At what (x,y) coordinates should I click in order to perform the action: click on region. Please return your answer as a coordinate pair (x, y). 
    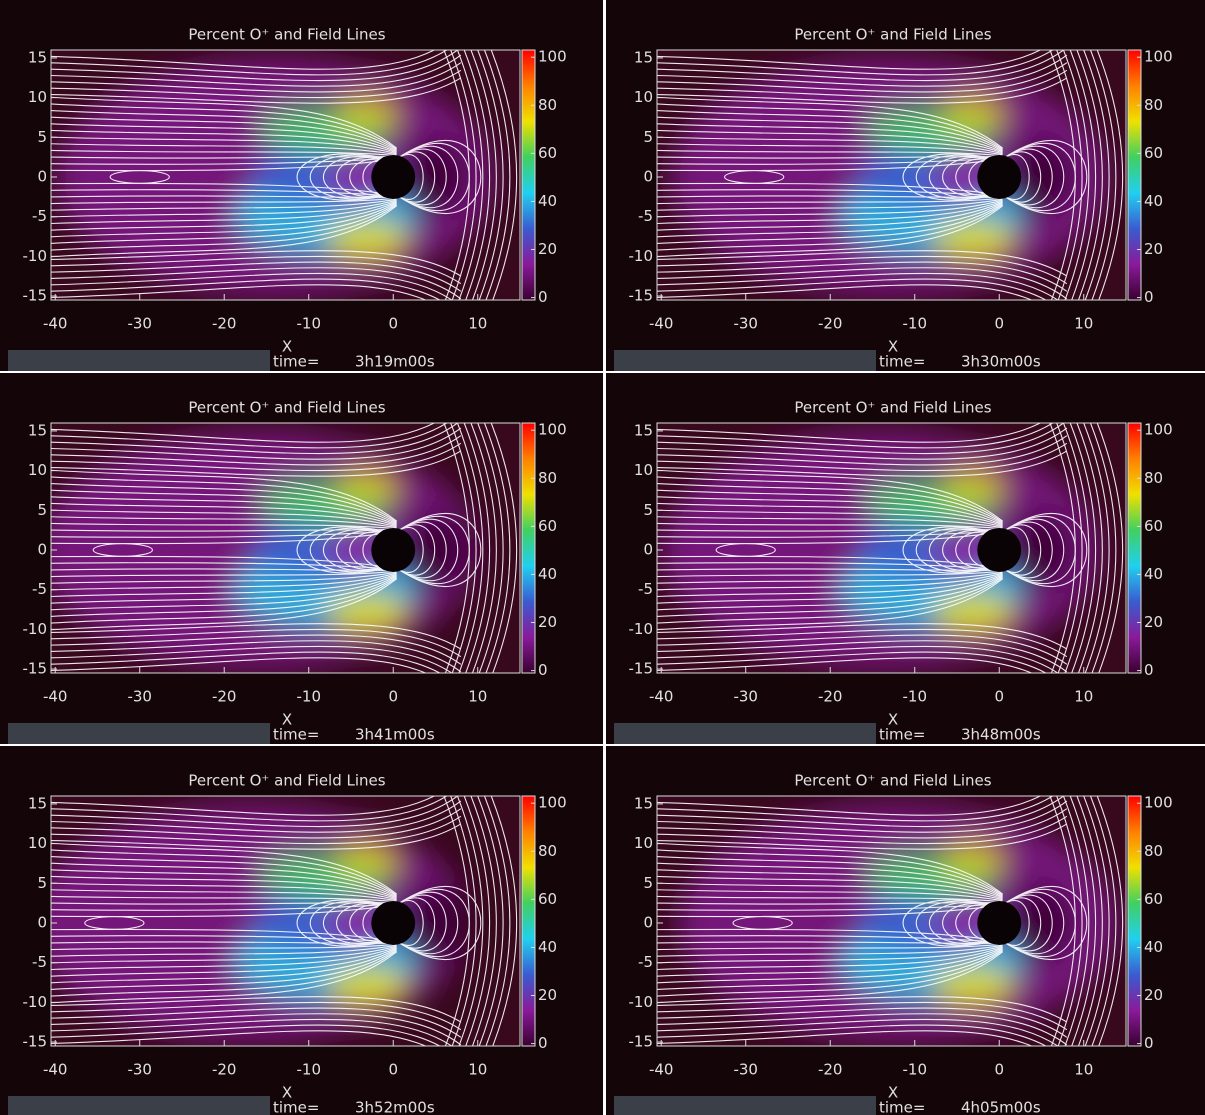
    Looking at the image, I should click on (974, 613).